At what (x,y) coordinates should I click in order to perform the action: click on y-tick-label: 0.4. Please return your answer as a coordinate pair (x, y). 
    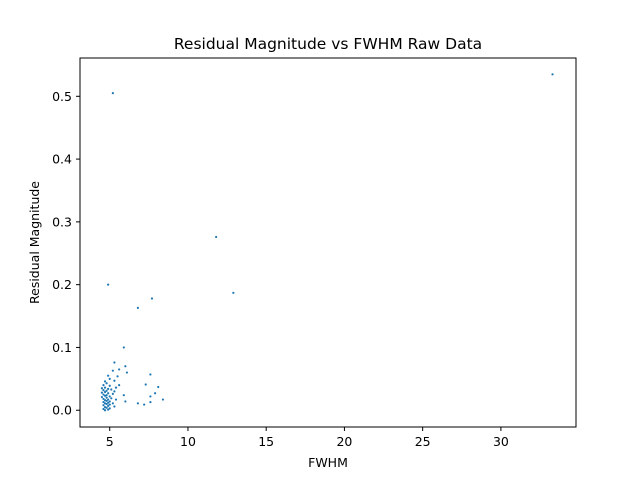
    Looking at the image, I should click on (62, 159).